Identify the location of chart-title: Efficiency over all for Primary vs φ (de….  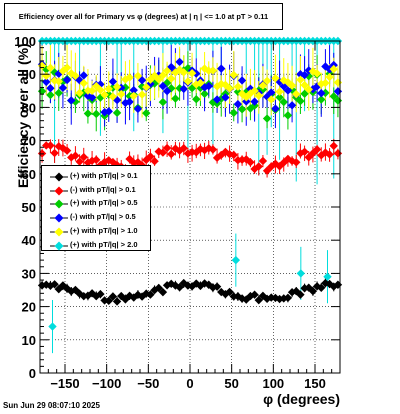
(143, 16).